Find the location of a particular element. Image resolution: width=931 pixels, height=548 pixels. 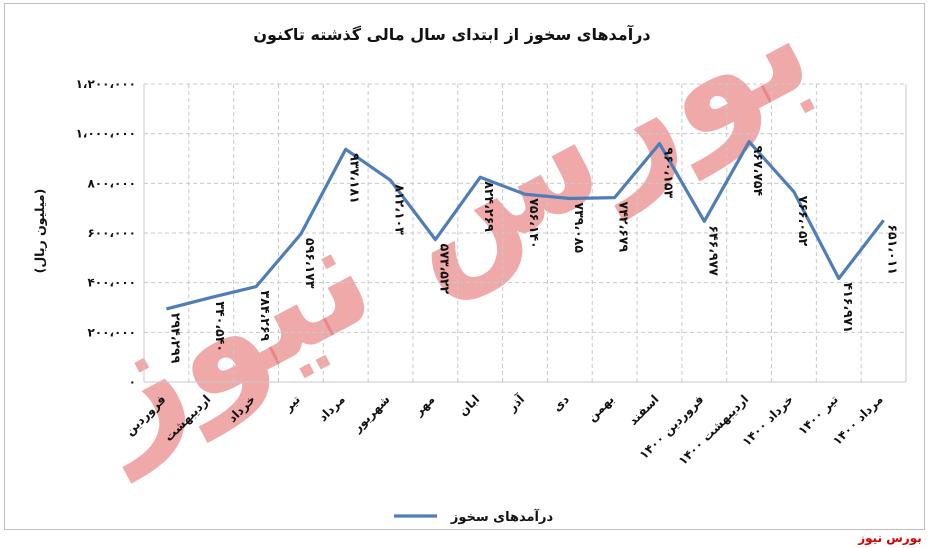

data-label: ۵۹۶،۱۷۳ is located at coordinates (310, 263).